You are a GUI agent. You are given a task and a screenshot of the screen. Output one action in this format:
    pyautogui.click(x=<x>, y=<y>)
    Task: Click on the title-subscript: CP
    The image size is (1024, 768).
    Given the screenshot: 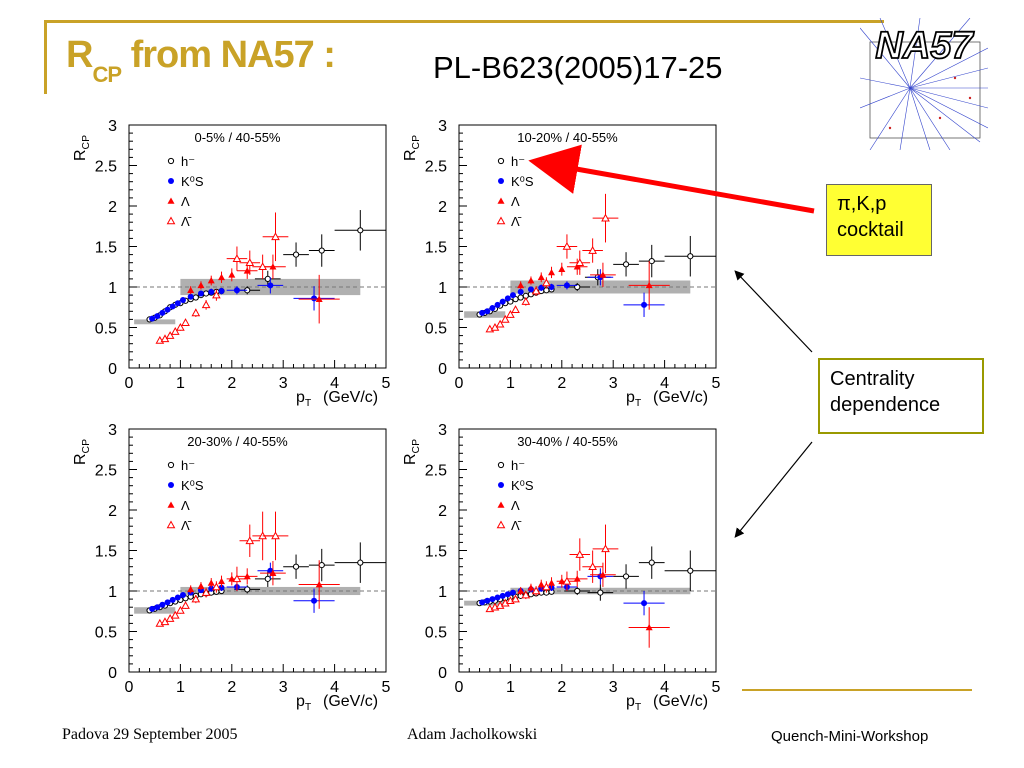 What is the action you would take?
    pyautogui.click(x=107, y=74)
    